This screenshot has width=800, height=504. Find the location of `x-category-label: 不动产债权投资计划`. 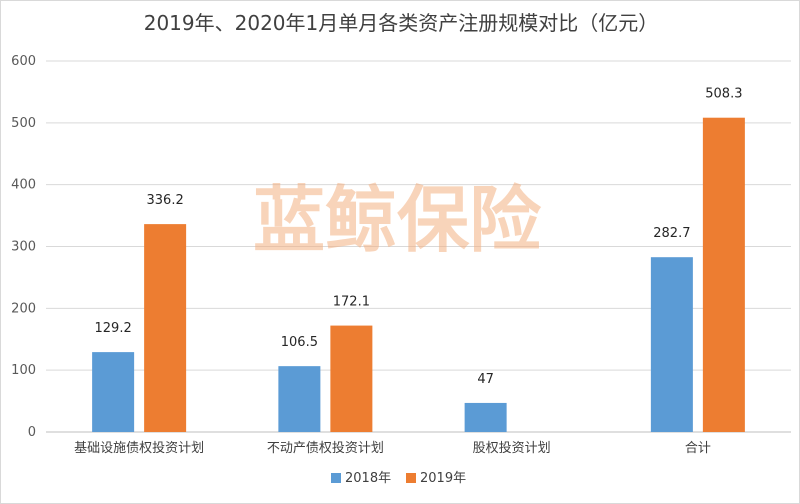

x-category-label: 不动产债权投资计划 is located at coordinates (325, 448).